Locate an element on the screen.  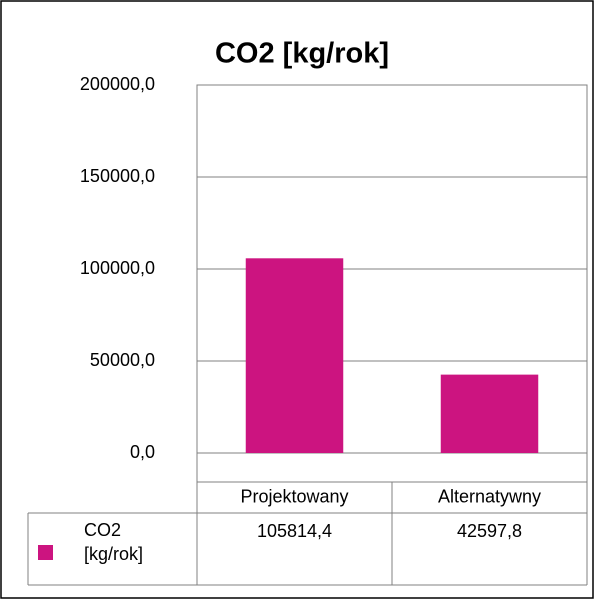
legend-box: CO2 [kg/rok] is located at coordinates (114, 542).